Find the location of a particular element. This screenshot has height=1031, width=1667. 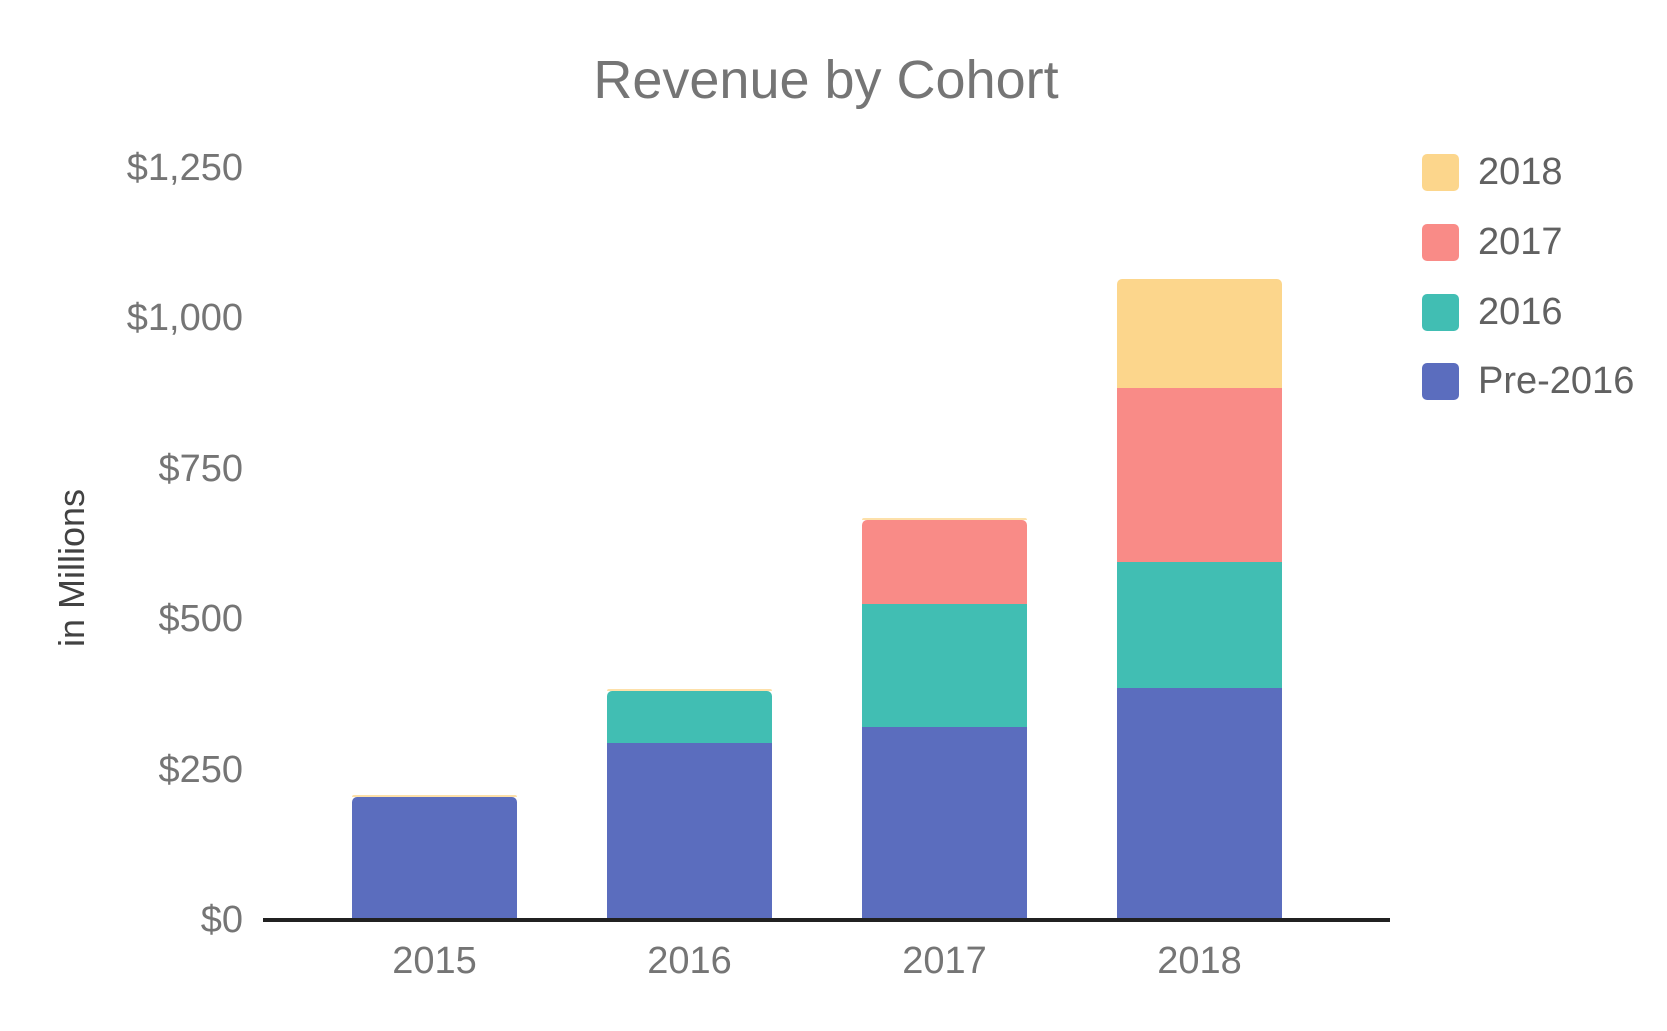

legend-item-2018: 2018 is located at coordinates (1492, 172).